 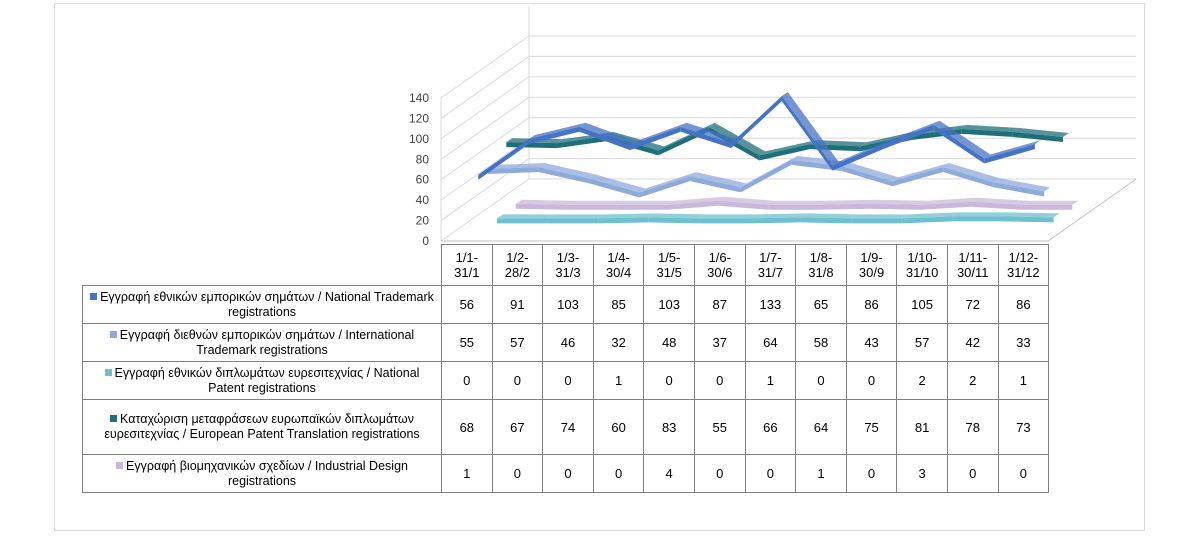 I want to click on category-label: 1/7- 31/7, so click(x=770, y=265).